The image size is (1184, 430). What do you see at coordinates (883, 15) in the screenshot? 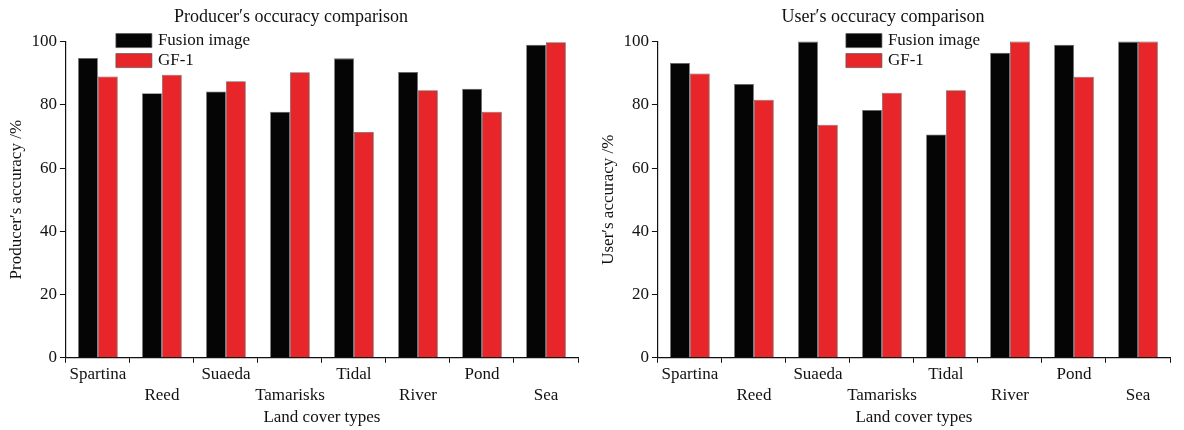
I see `chart-title: User′s occuracy comparison` at bounding box center [883, 15].